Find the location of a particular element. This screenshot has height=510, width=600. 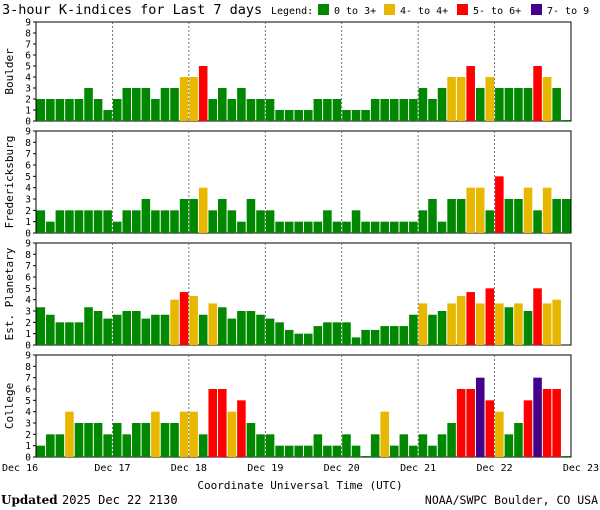

credit: NOAA/SWPC Boulder, CO USA is located at coordinates (511, 500).